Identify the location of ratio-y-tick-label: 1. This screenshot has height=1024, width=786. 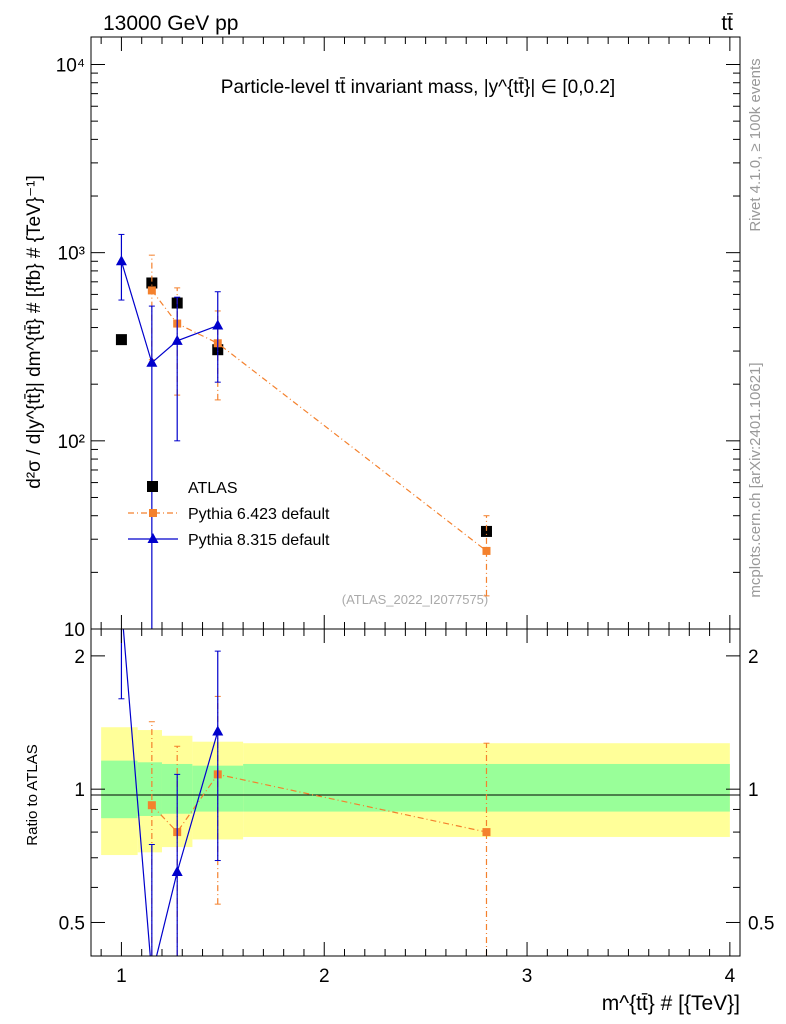
(79, 790).